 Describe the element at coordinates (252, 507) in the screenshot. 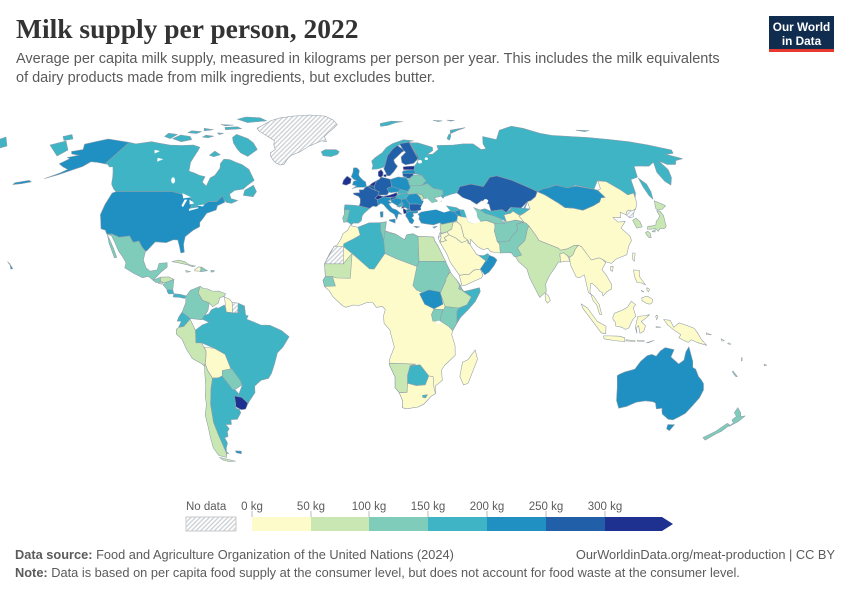

I see `svg-text: 0 kg` at that location.